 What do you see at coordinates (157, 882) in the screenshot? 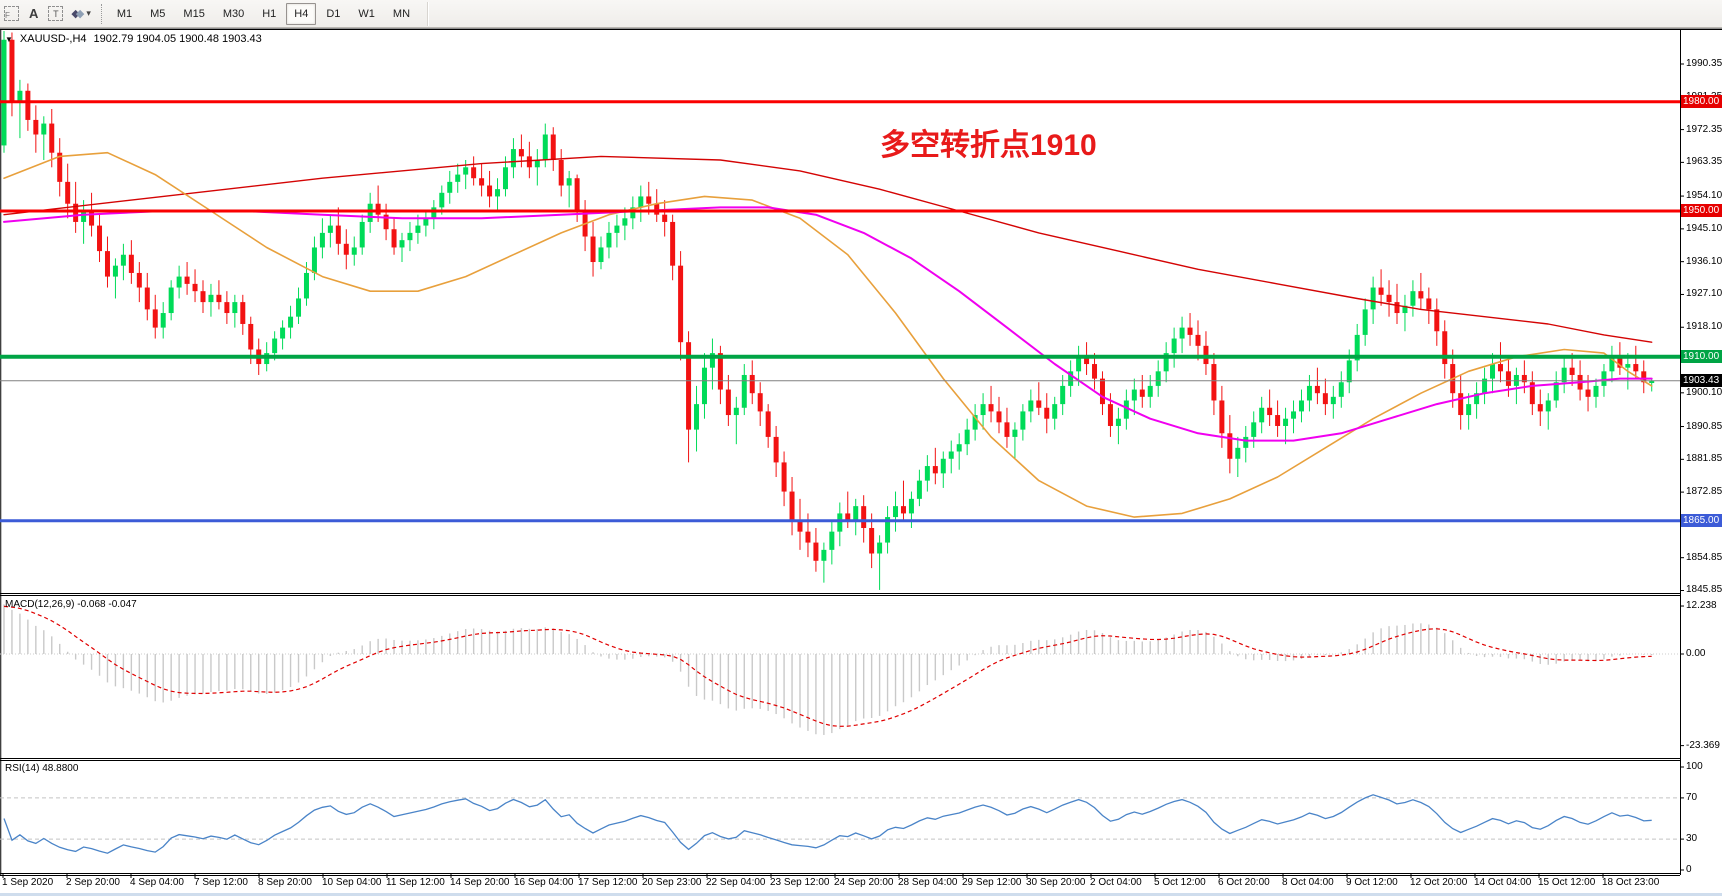
I see `time-axis-label: 4 Sep 04:00` at bounding box center [157, 882].